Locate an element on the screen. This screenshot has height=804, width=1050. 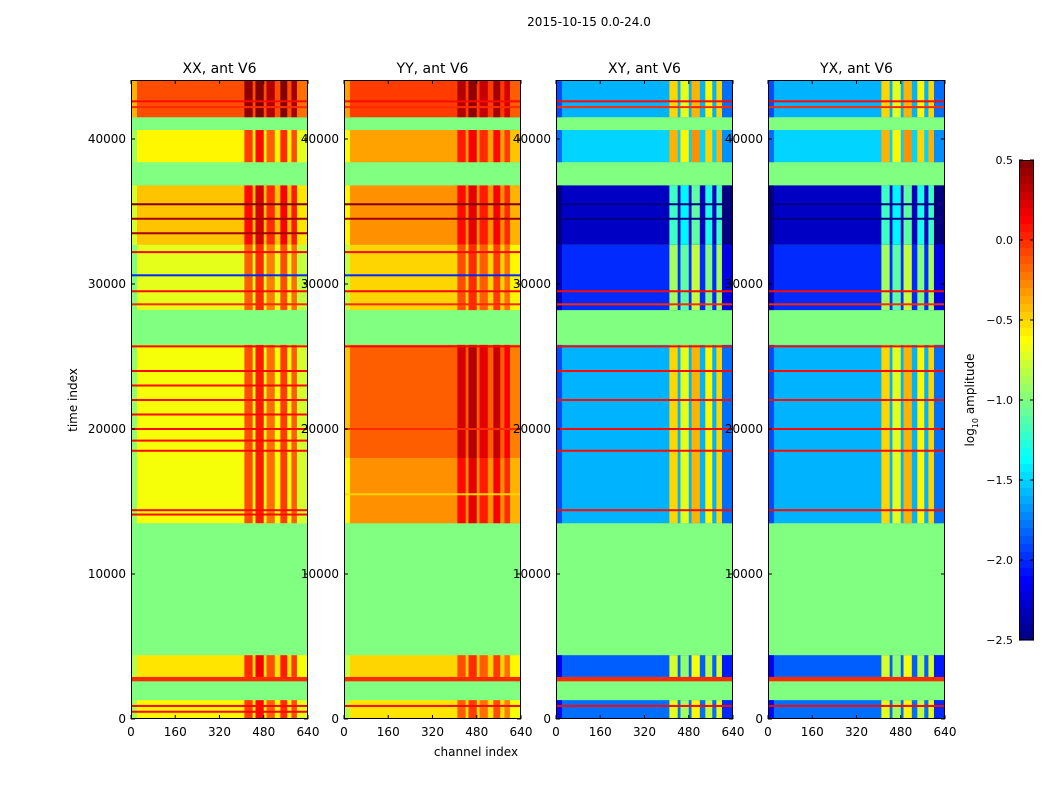
figure-title: 2015-10-15 0.0-24.0 is located at coordinates (589, 22).